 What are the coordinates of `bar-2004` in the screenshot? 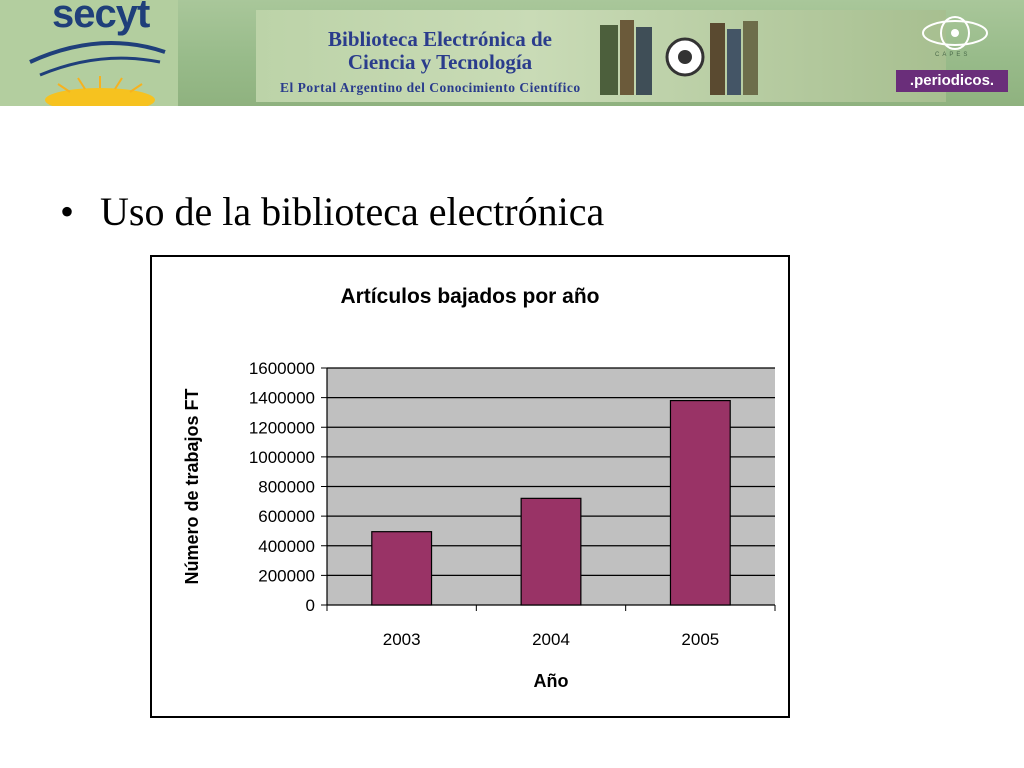 It's located at (551, 551).